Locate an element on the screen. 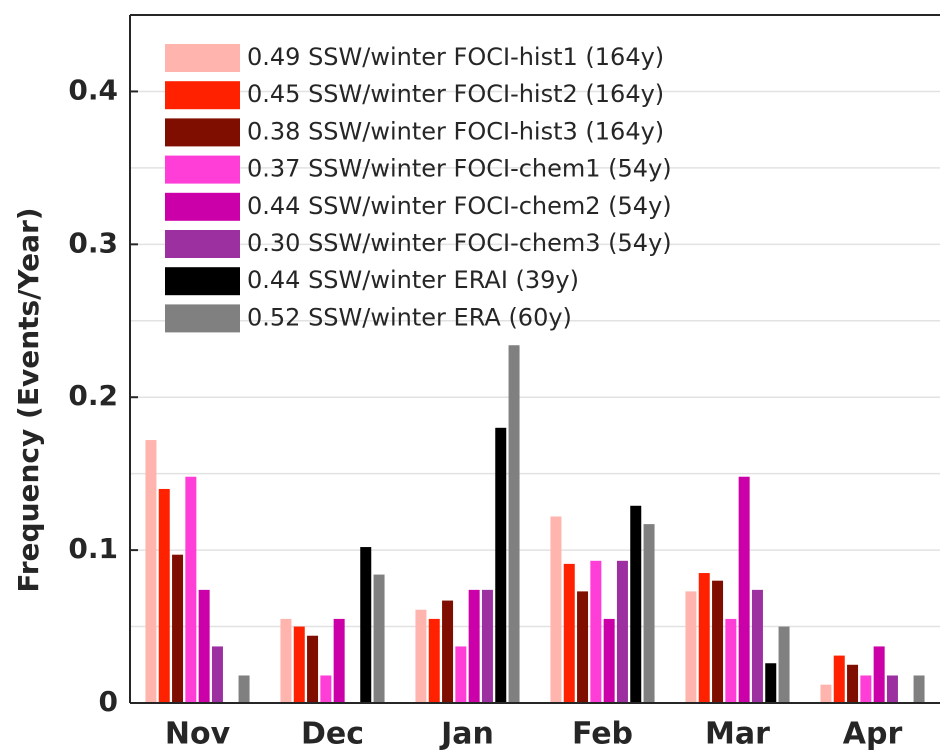 This screenshot has width=941, height=753. y-tick-label: 0.3 is located at coordinates (93, 242).